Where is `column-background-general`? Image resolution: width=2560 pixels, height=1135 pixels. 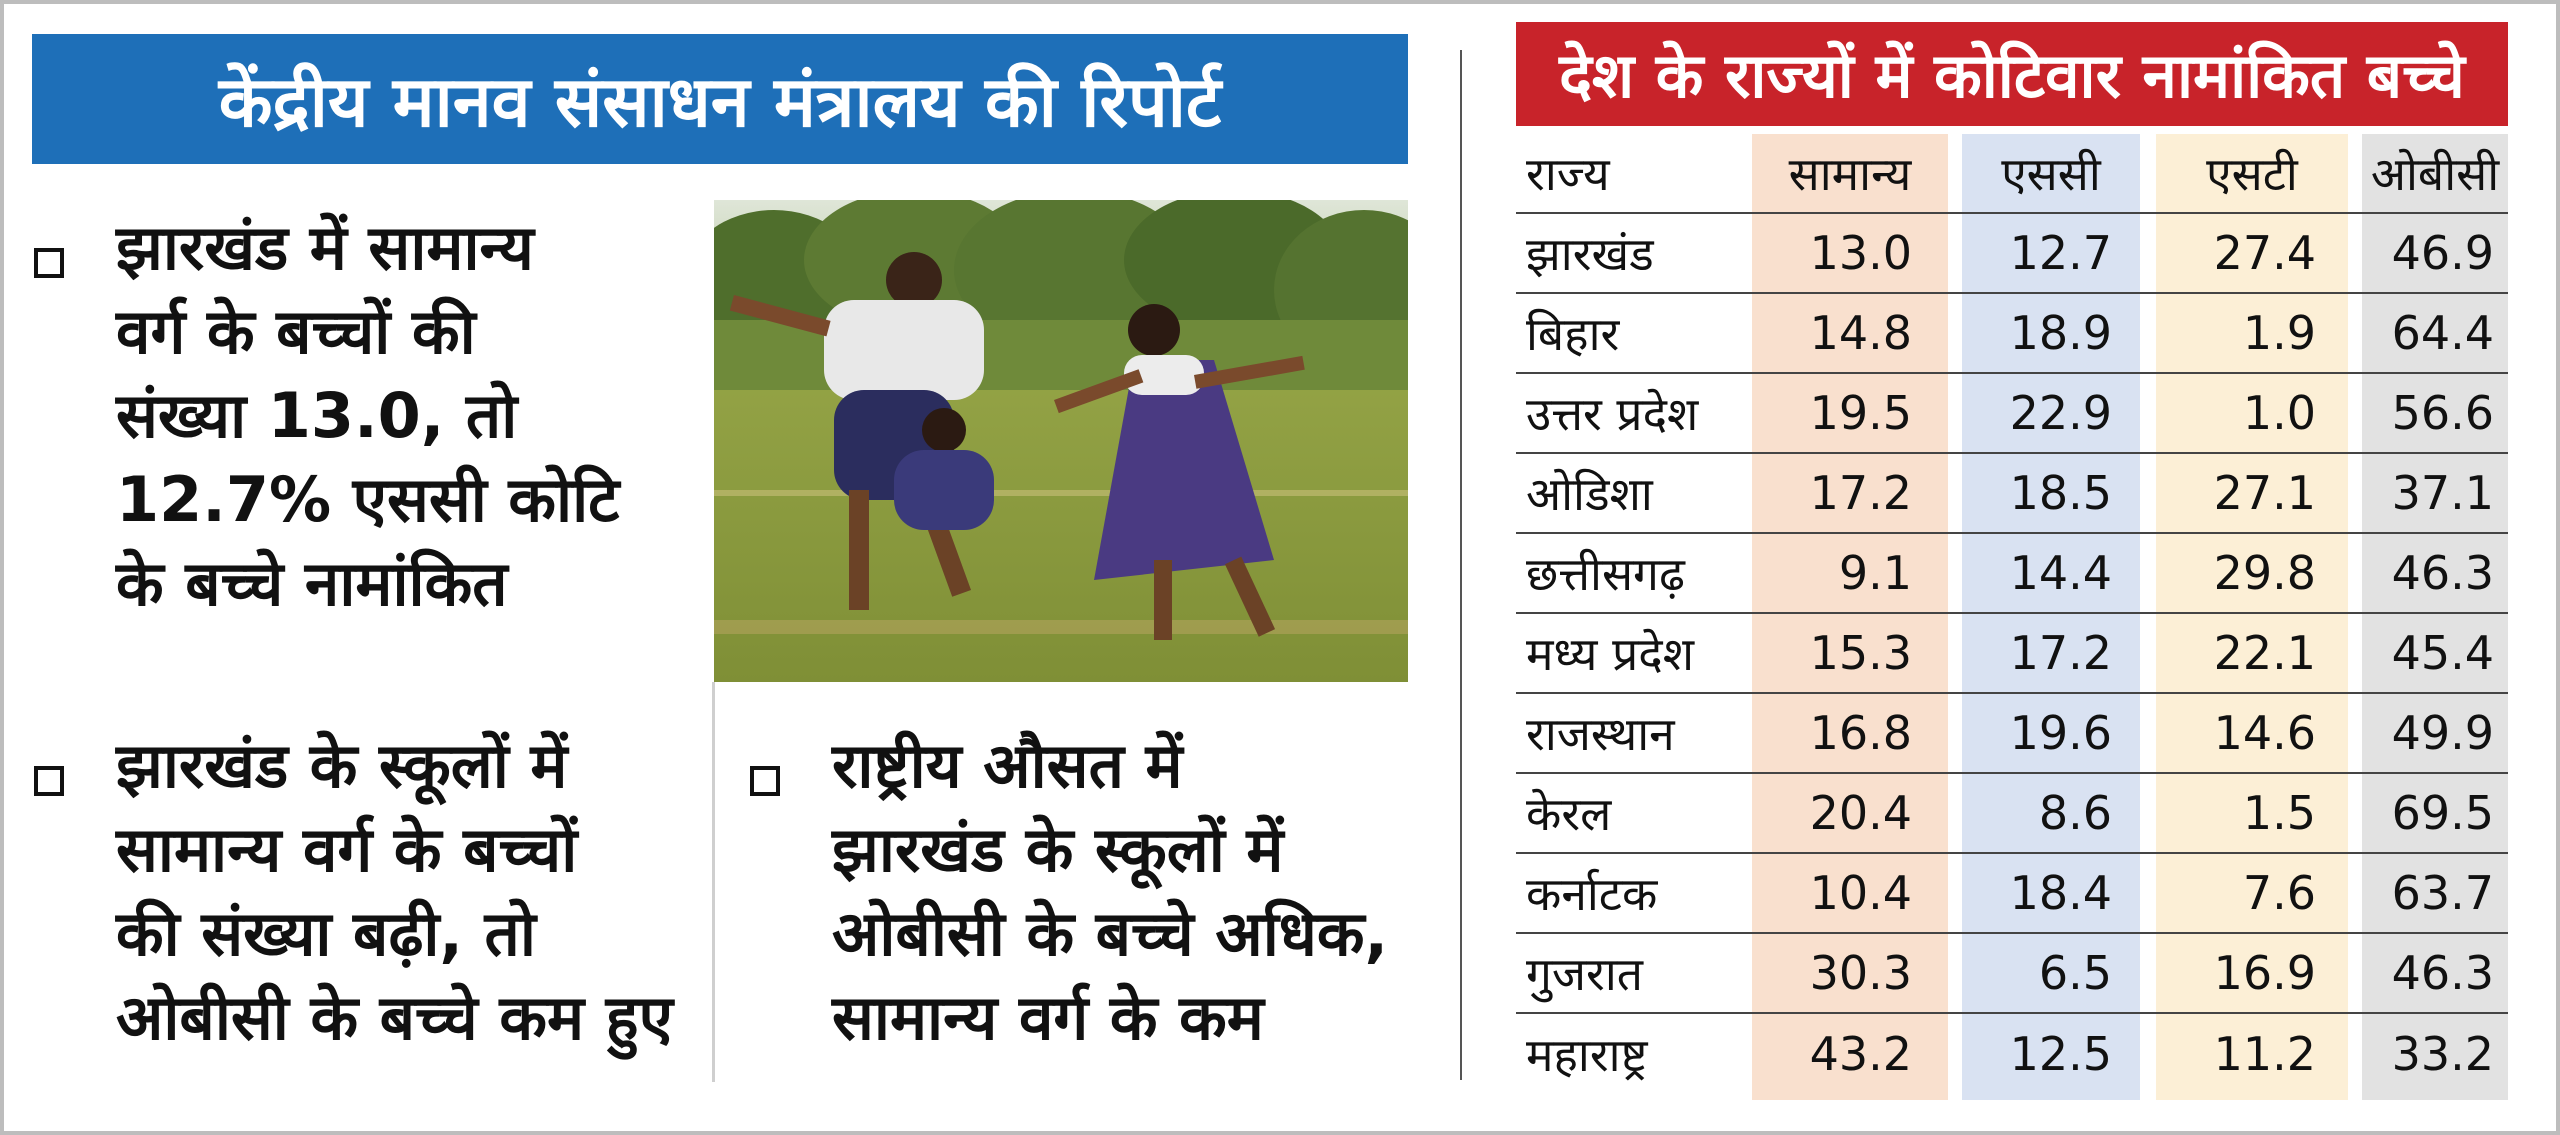
column-background-general is located at coordinates (1850, 617).